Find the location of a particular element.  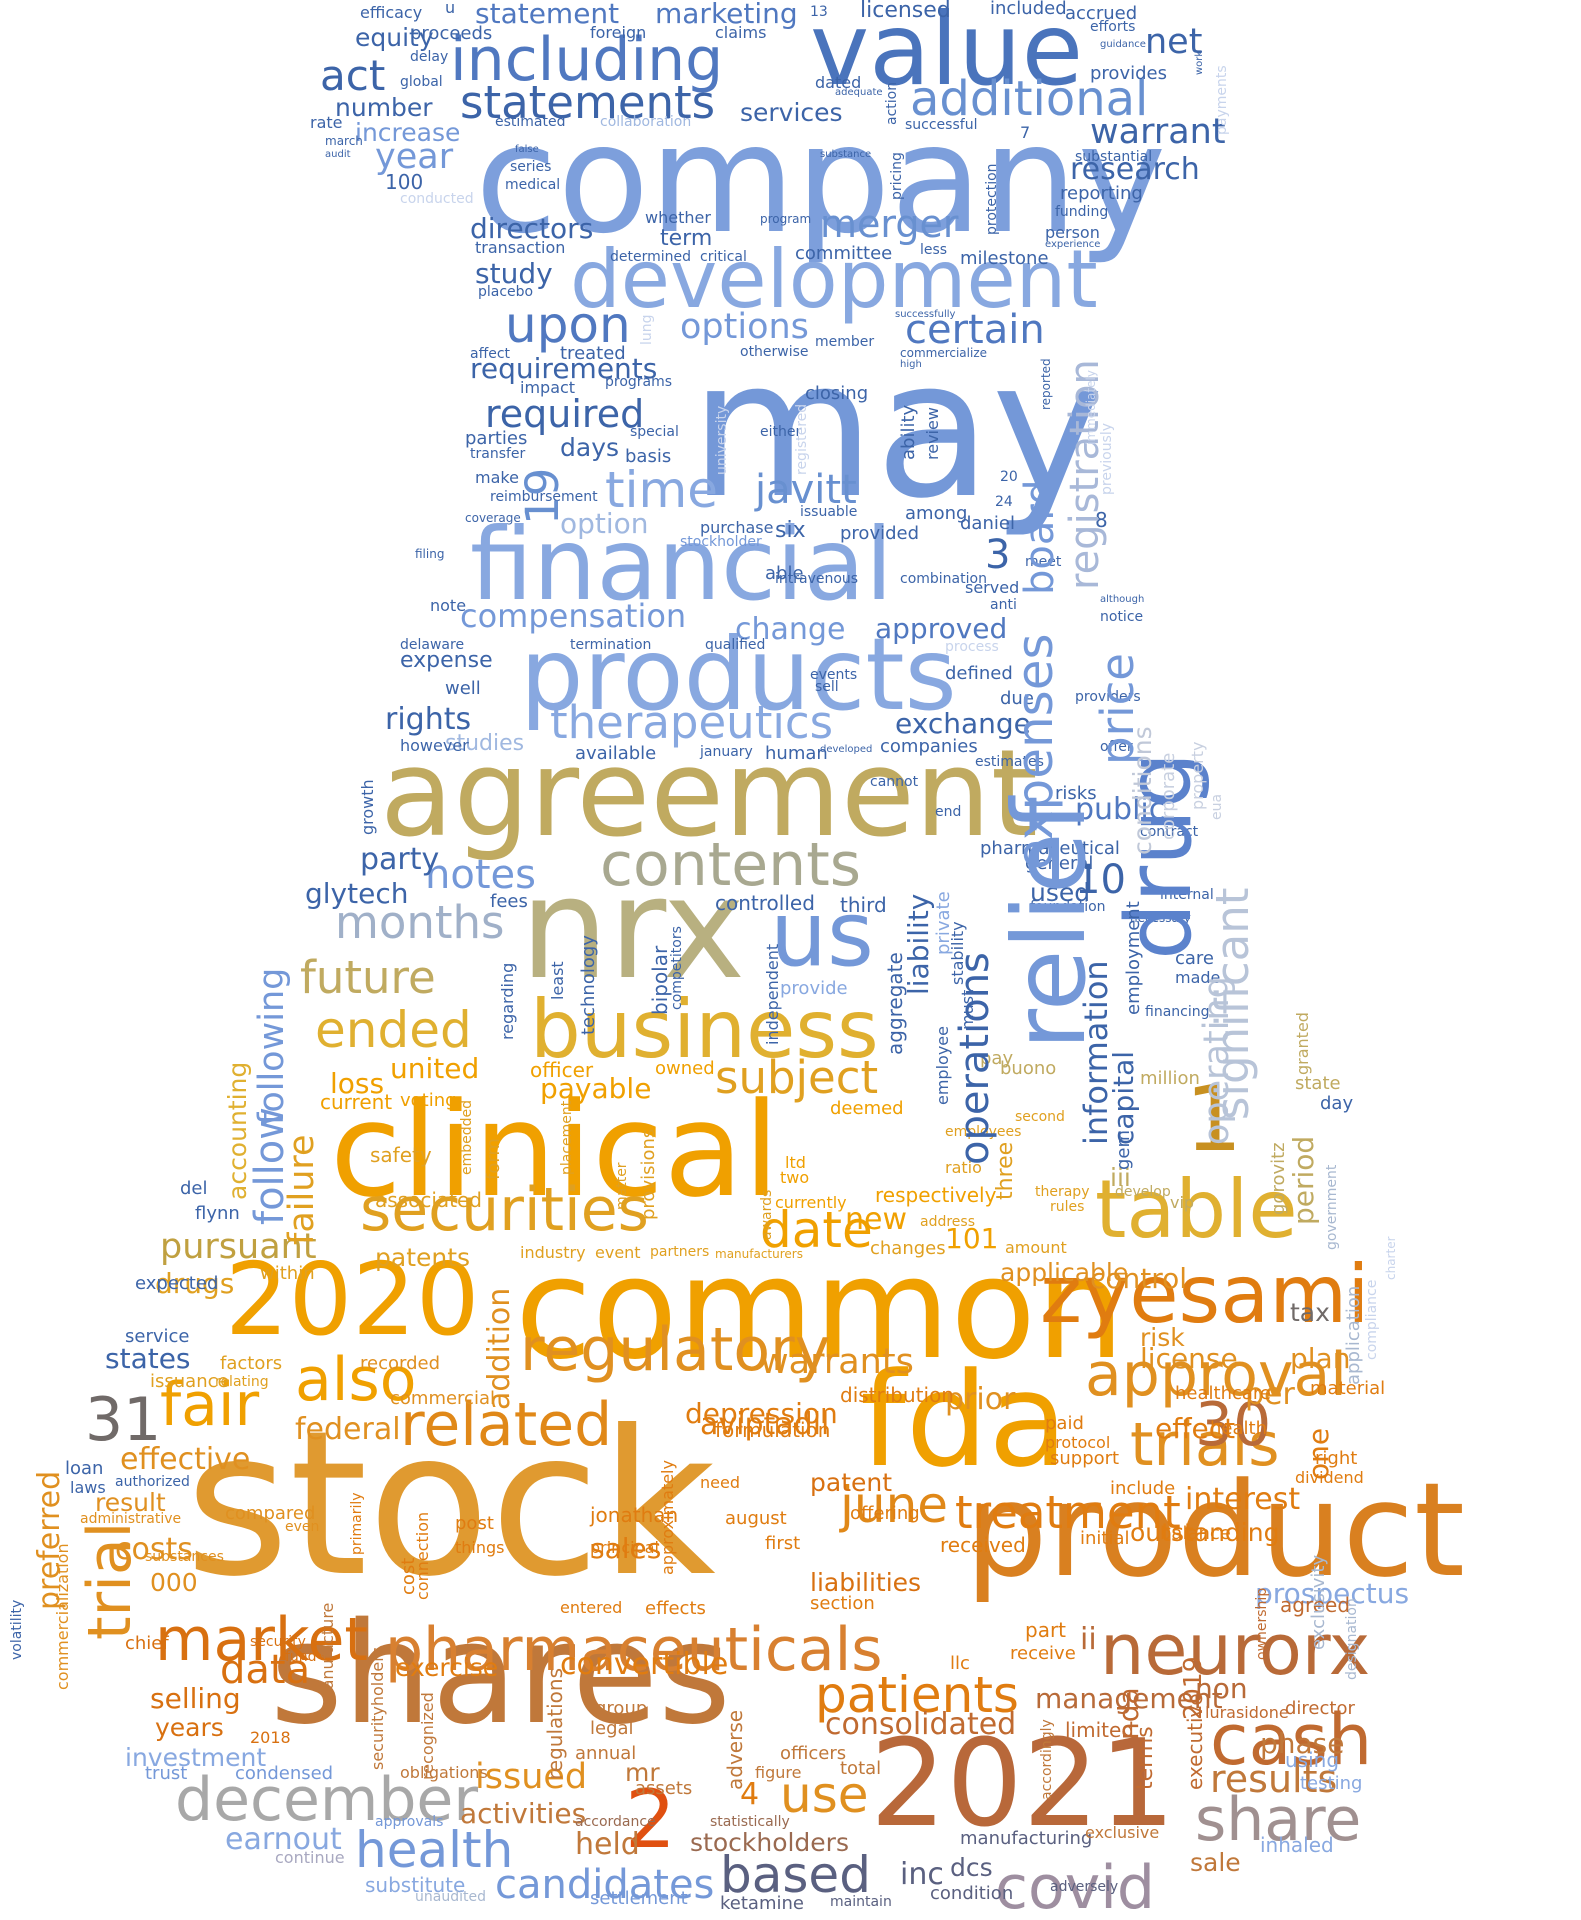

word-rights: rights is located at coordinates (428, 719).